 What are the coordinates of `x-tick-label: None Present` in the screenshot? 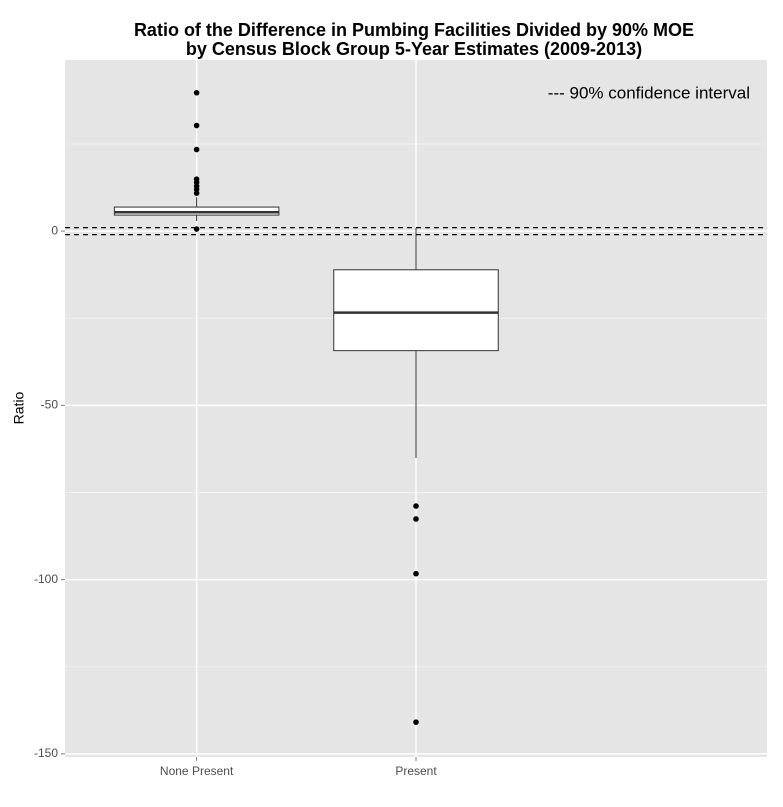 It's located at (197, 771).